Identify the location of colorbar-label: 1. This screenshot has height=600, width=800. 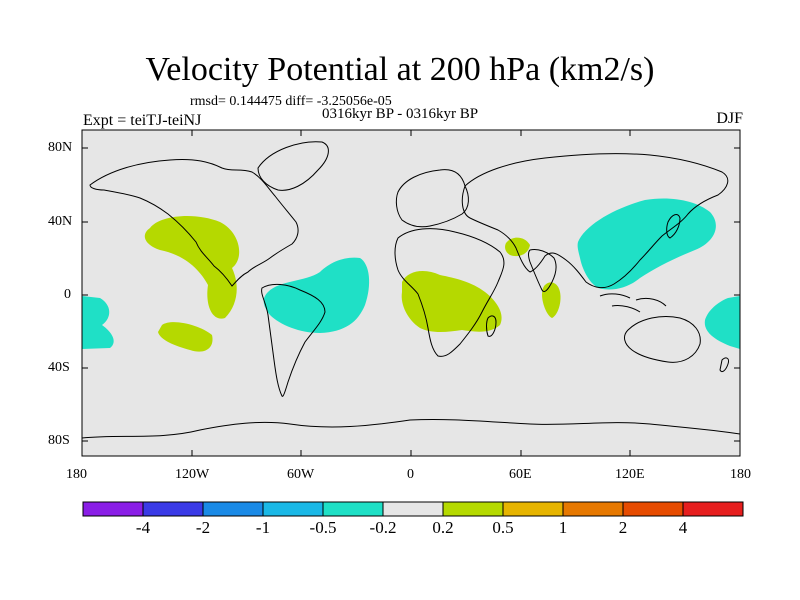
(563, 527).